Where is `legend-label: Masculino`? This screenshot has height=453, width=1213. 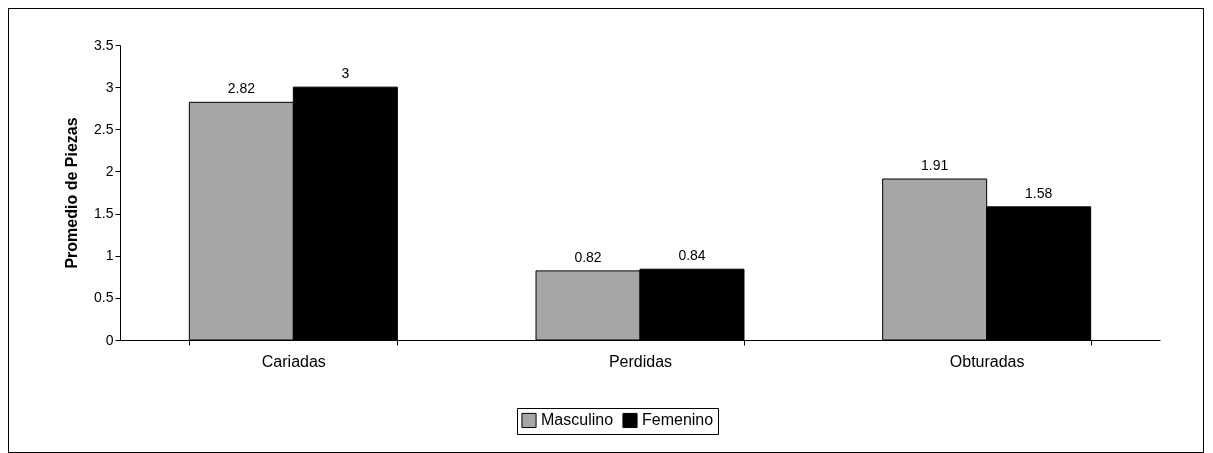
legend-label: Masculino is located at coordinates (577, 420).